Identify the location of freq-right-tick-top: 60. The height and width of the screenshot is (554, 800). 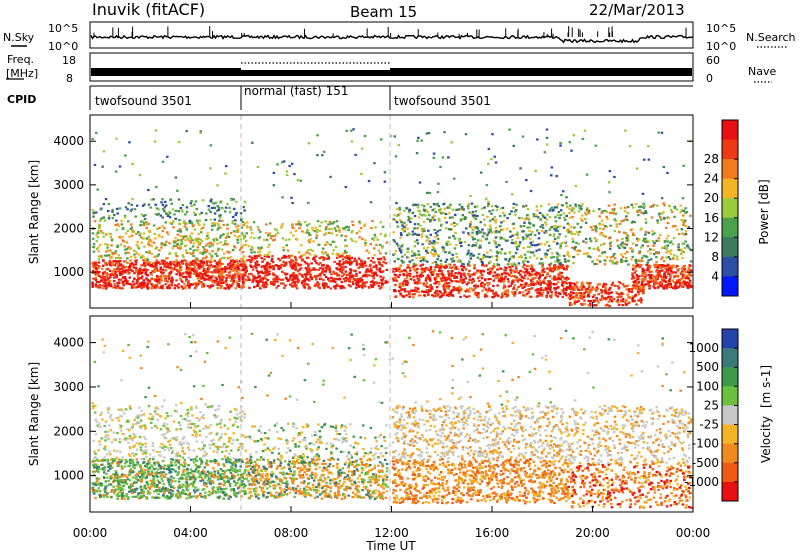
(713, 60).